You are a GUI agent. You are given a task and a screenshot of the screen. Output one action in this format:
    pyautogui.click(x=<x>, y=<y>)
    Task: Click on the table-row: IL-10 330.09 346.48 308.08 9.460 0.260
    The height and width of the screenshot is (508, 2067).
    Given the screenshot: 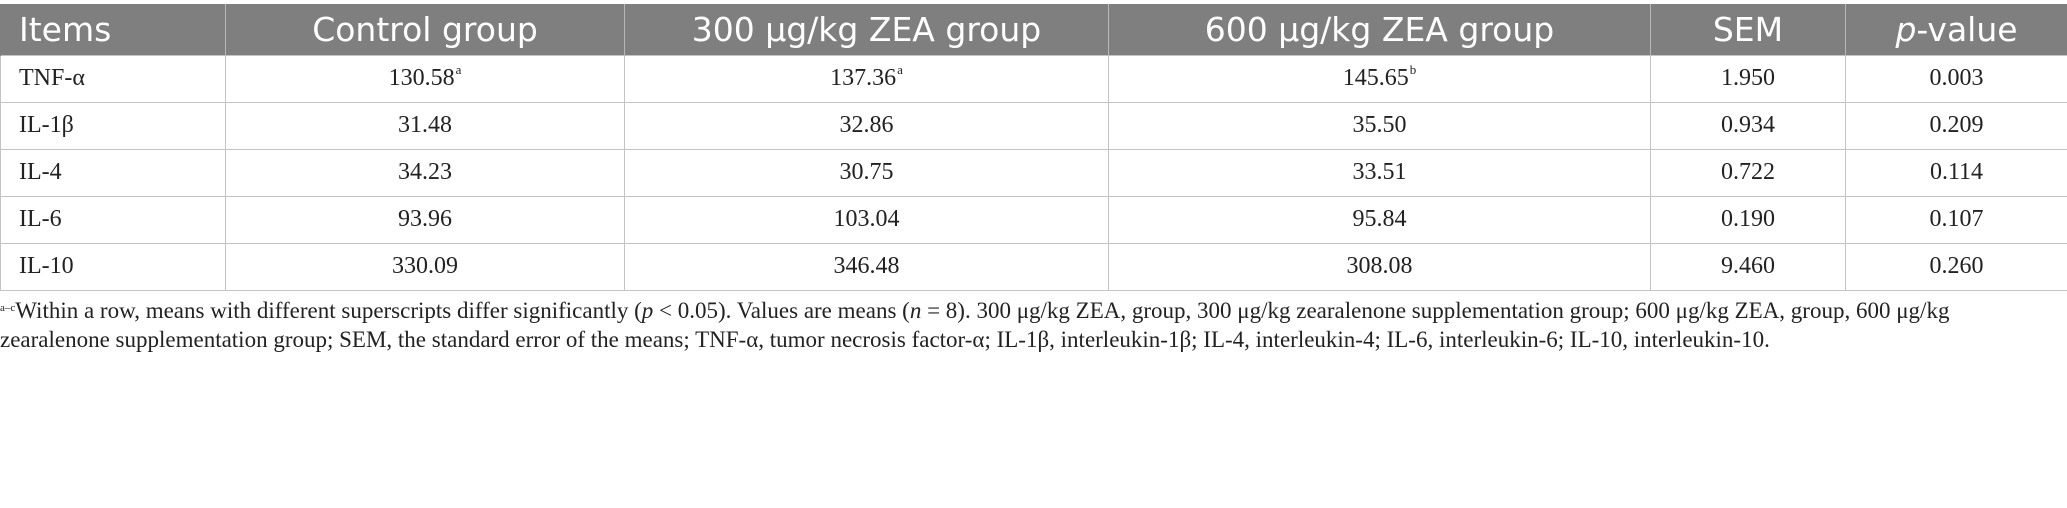 What is the action you would take?
    pyautogui.click(x=1033, y=266)
    